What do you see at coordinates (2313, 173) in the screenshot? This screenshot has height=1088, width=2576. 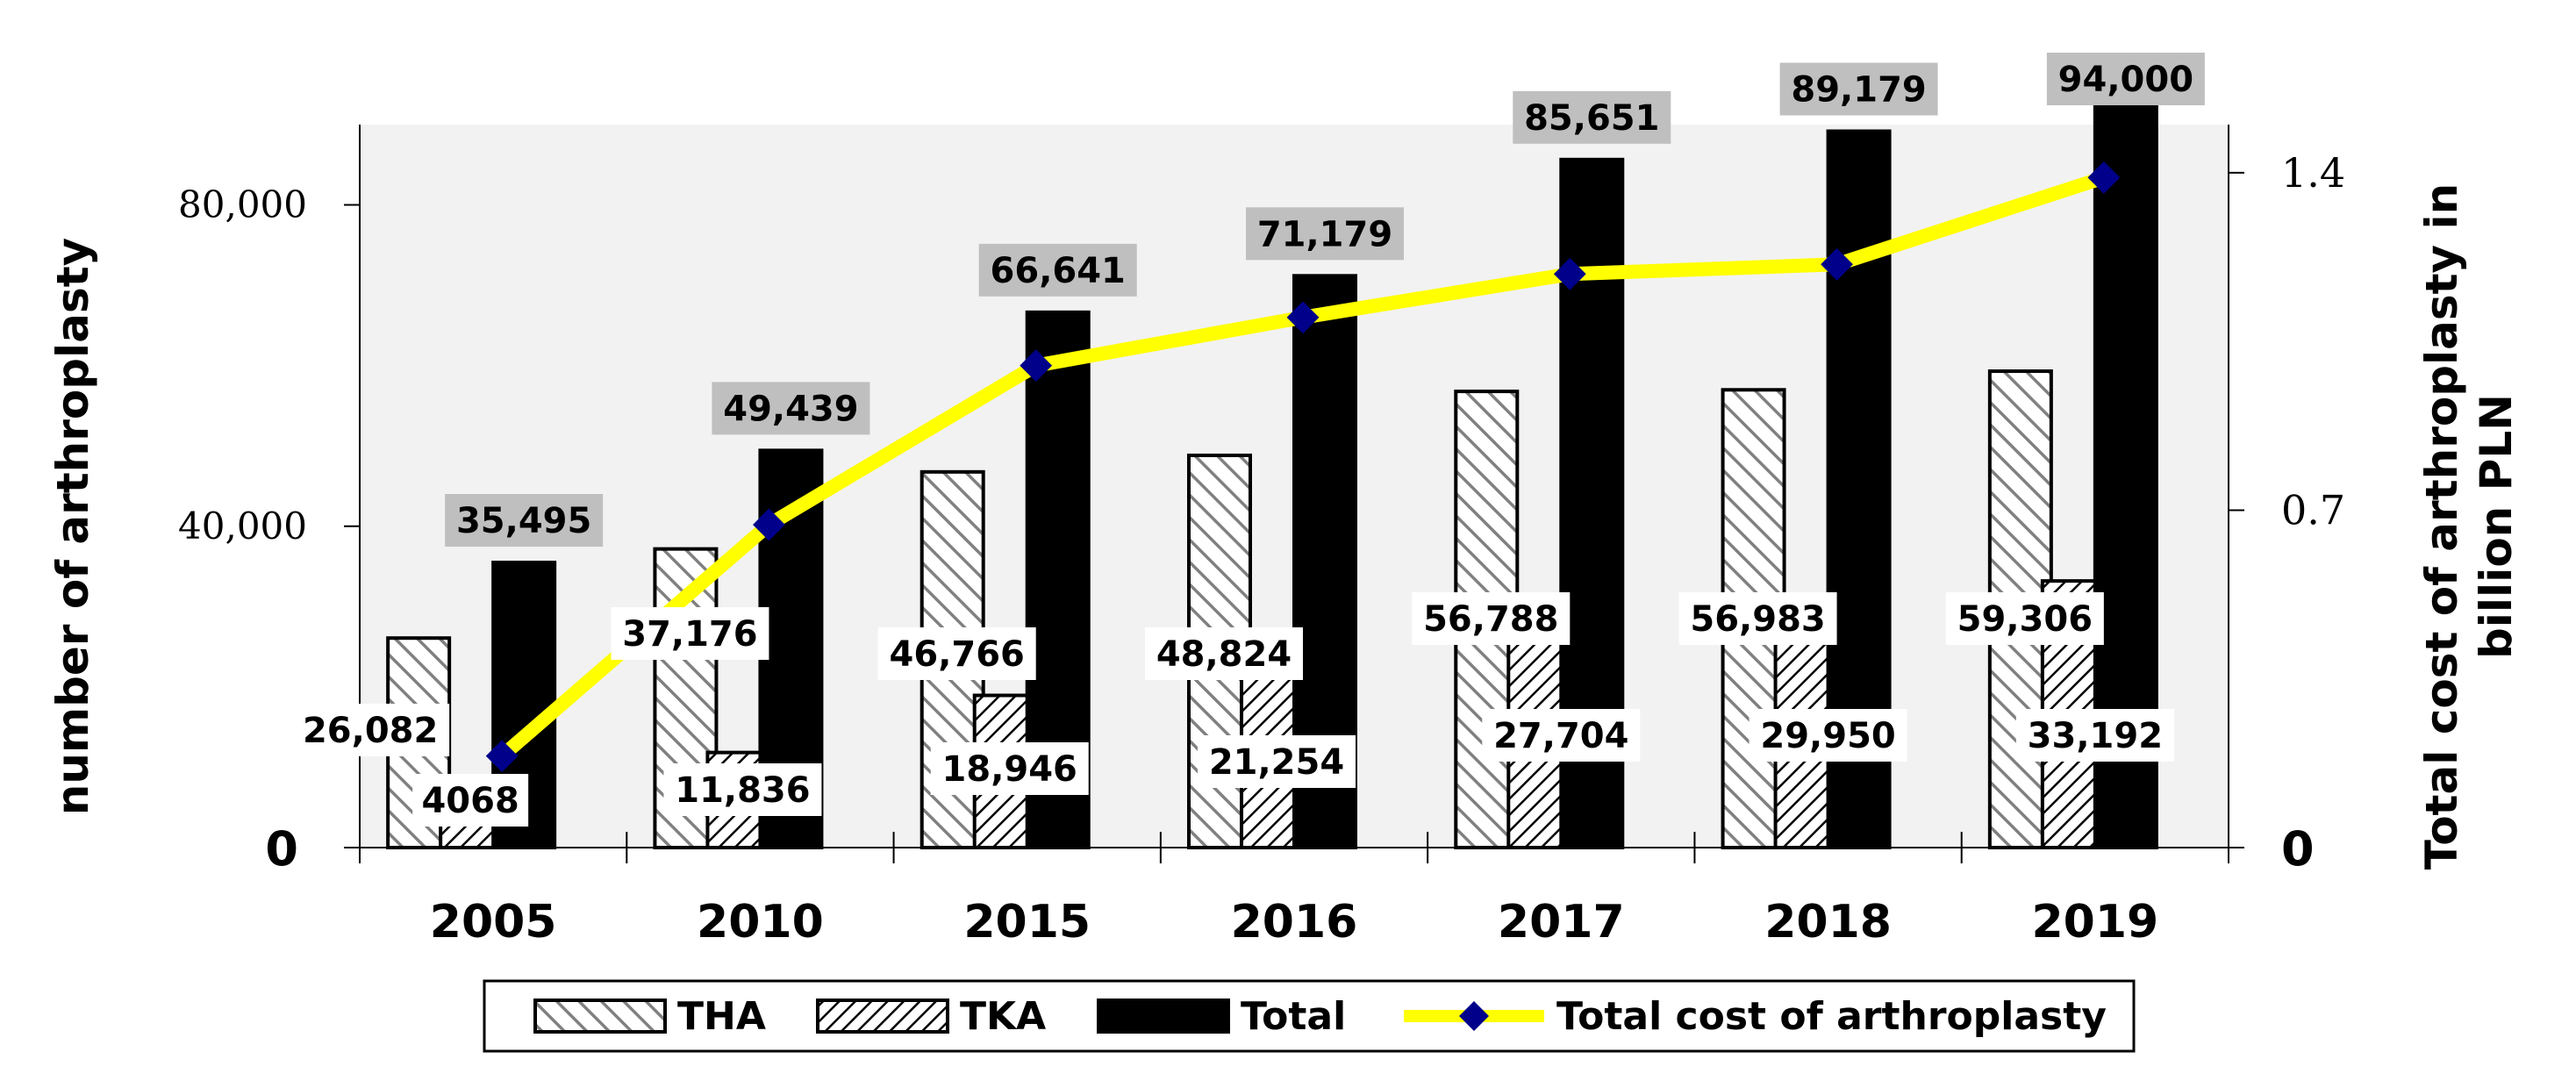 I see `y2-tick-label-1.4: 1.4` at bounding box center [2313, 173].